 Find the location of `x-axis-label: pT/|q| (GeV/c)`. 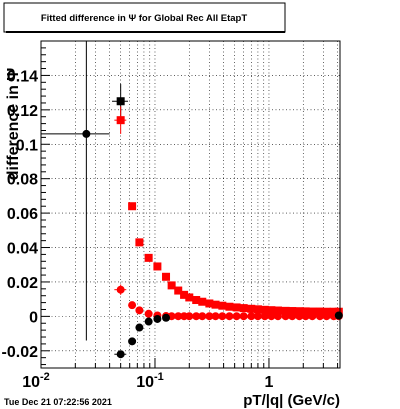

x-axis-label: pT/|q| (GeV/c) is located at coordinates (291, 400).